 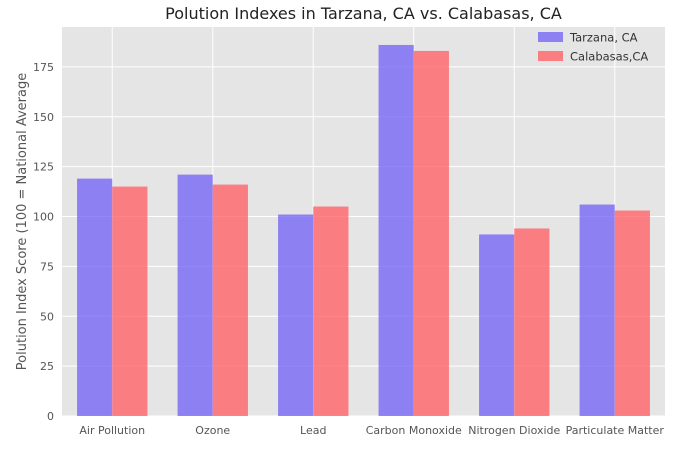 What do you see at coordinates (212, 430) in the screenshot?
I see `x-tick-label: Ozone` at bounding box center [212, 430].